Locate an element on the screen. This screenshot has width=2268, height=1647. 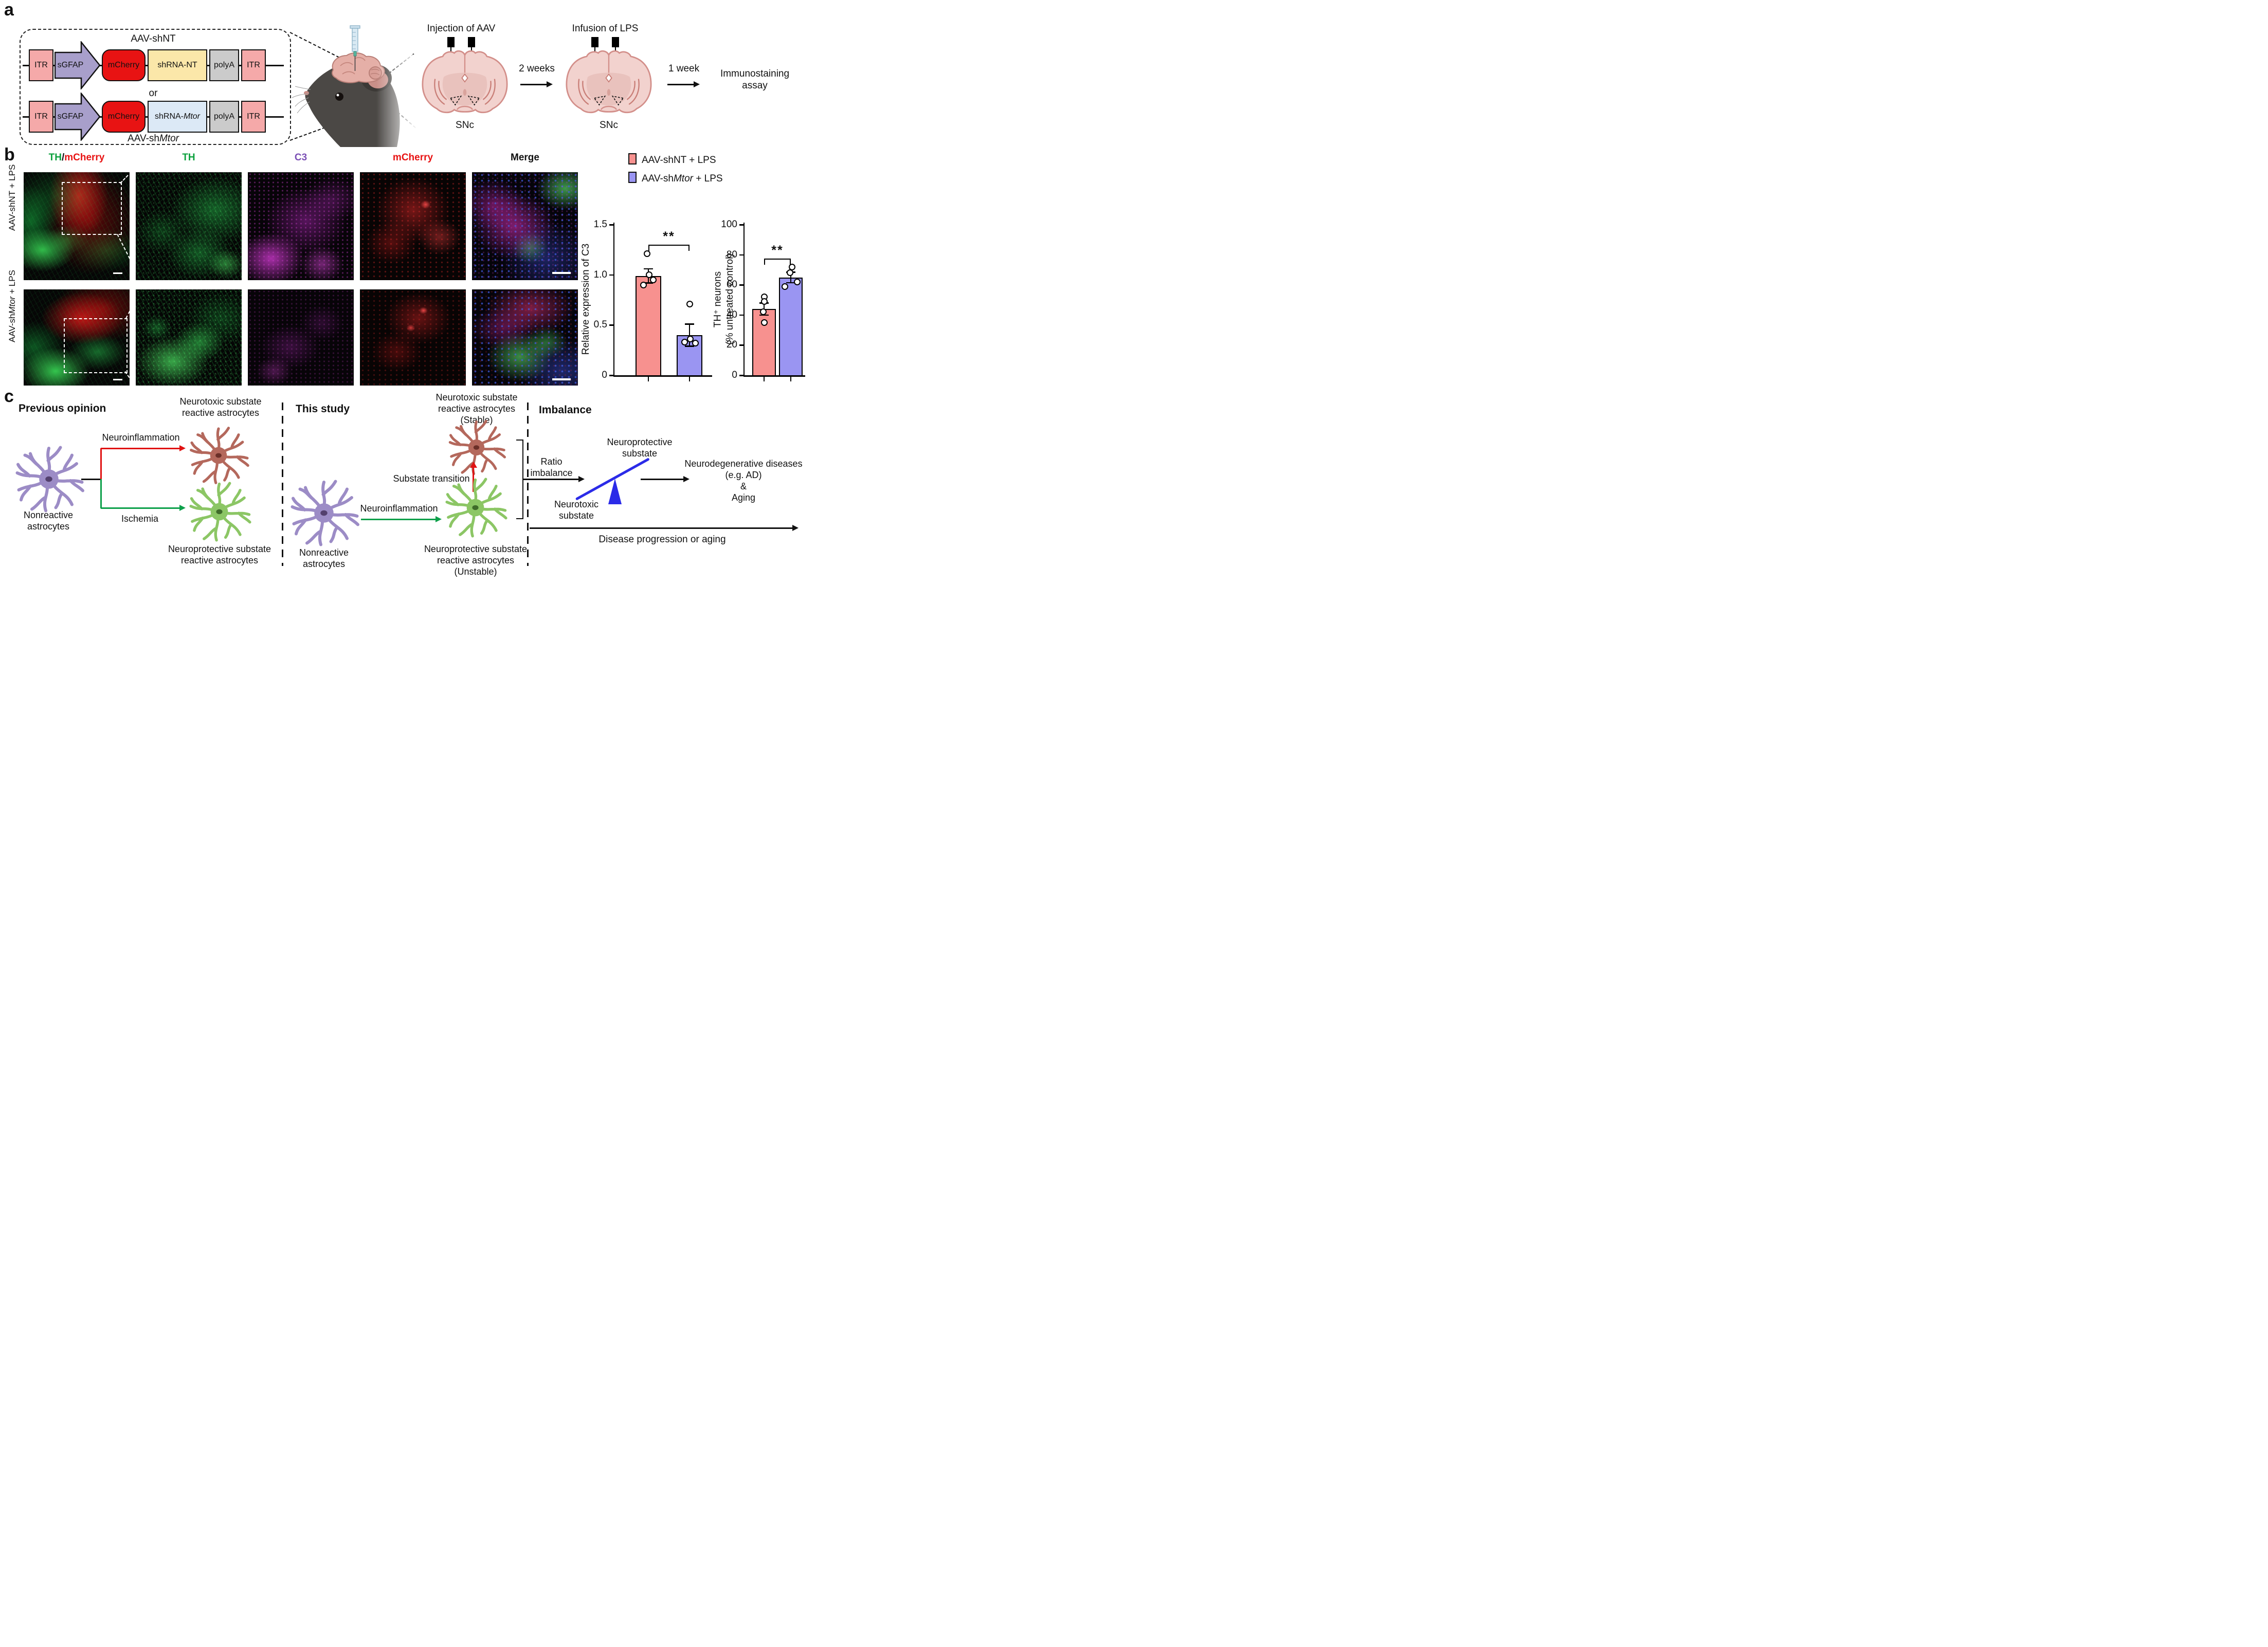
construct-1-title: AAV-shNT is located at coordinates (154, 38).